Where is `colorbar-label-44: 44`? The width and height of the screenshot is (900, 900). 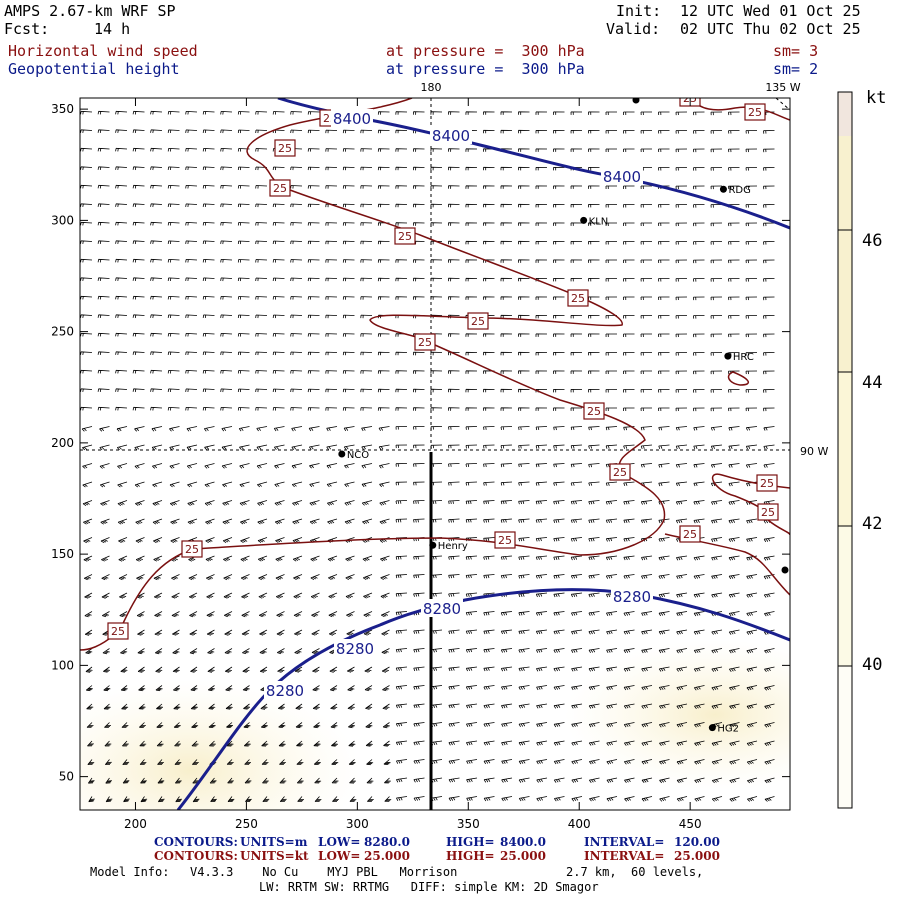
colorbar-label-44: 44 is located at coordinates (872, 383).